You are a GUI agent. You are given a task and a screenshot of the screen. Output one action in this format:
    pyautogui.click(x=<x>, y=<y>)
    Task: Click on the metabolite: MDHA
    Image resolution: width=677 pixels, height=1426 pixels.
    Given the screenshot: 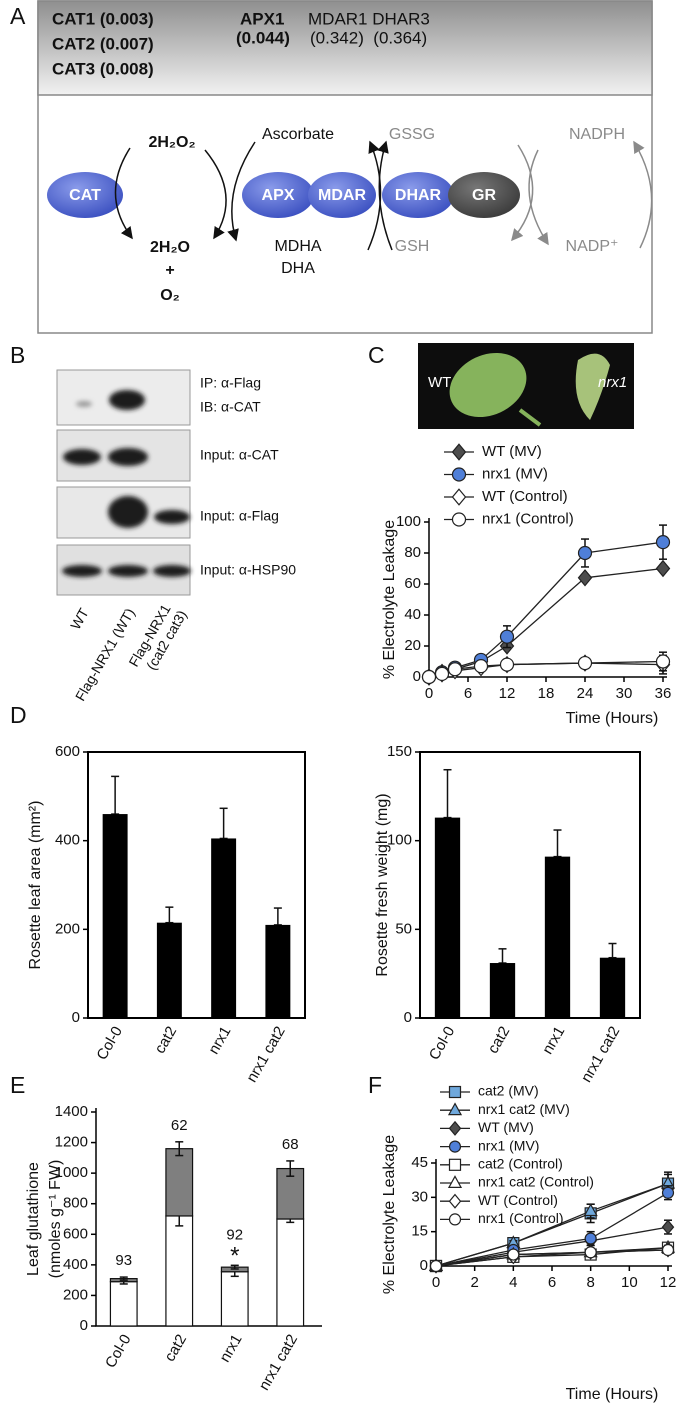 What is the action you would take?
    pyautogui.click(x=297, y=246)
    